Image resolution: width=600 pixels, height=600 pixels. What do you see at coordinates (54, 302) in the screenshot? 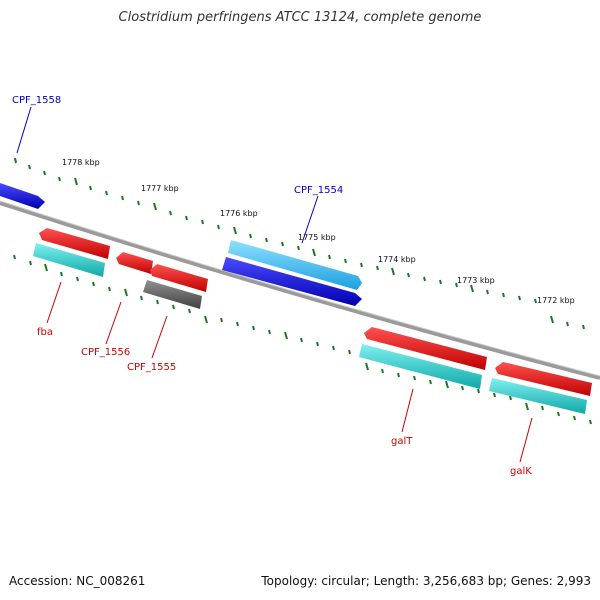
I see `callout-line-fba` at bounding box center [54, 302].